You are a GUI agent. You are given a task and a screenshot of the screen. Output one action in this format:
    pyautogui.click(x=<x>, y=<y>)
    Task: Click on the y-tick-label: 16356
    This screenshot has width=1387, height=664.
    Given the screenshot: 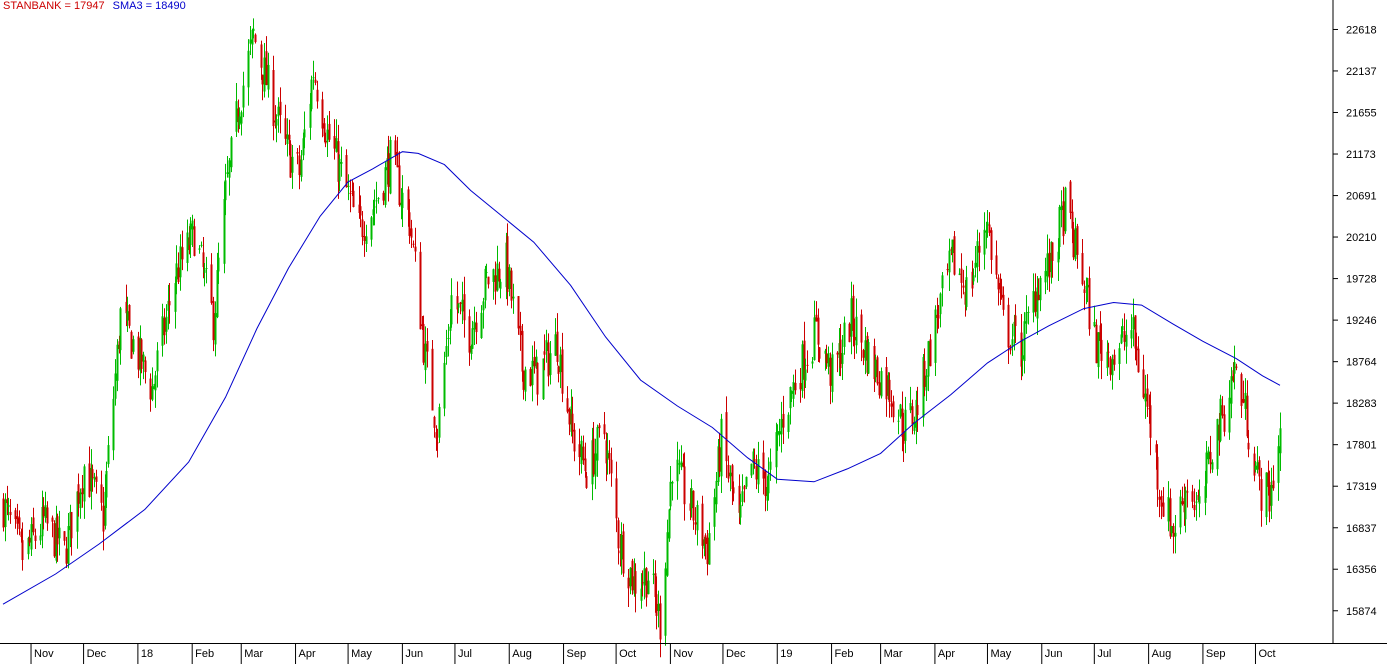 What is the action you would take?
    pyautogui.click(x=1361, y=570)
    